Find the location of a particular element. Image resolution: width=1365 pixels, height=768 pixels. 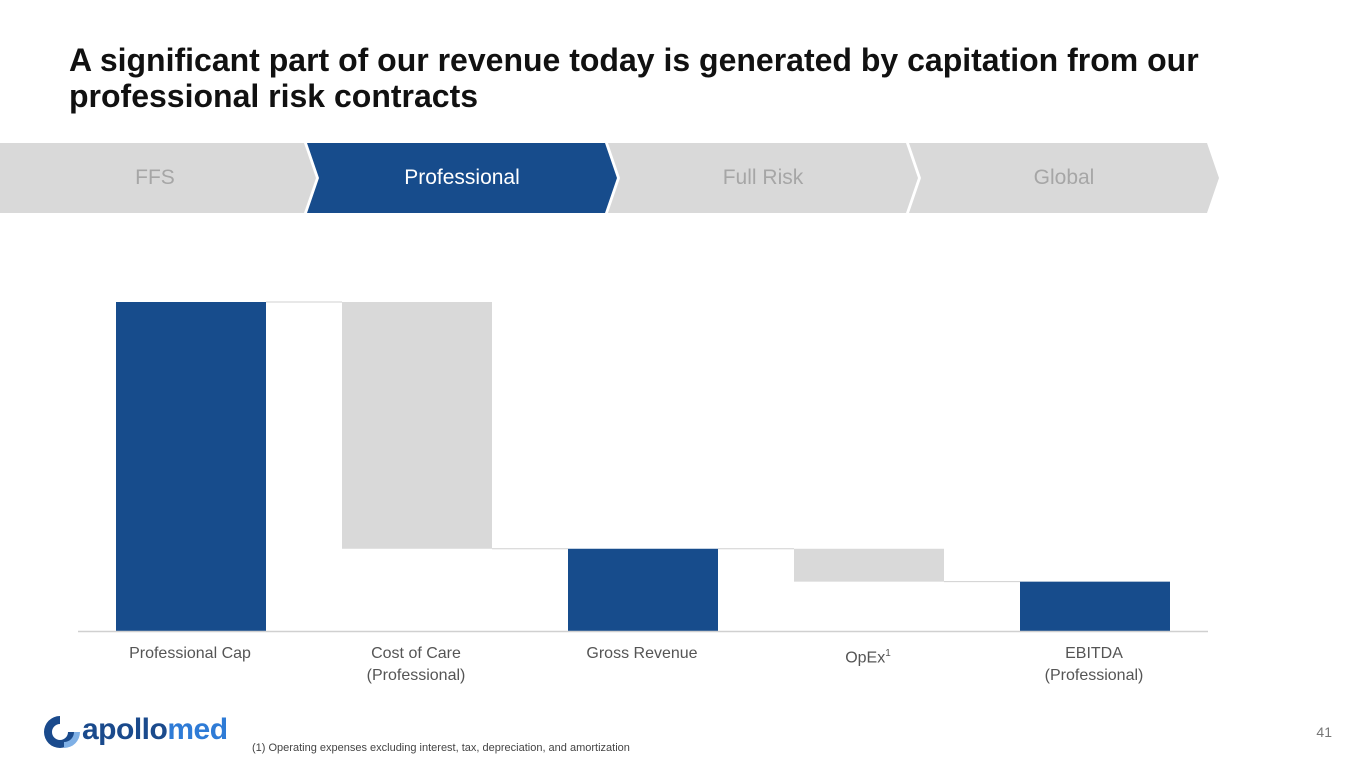

x-tick-label-professional-cap: Professional Cap is located at coordinates (190, 654).